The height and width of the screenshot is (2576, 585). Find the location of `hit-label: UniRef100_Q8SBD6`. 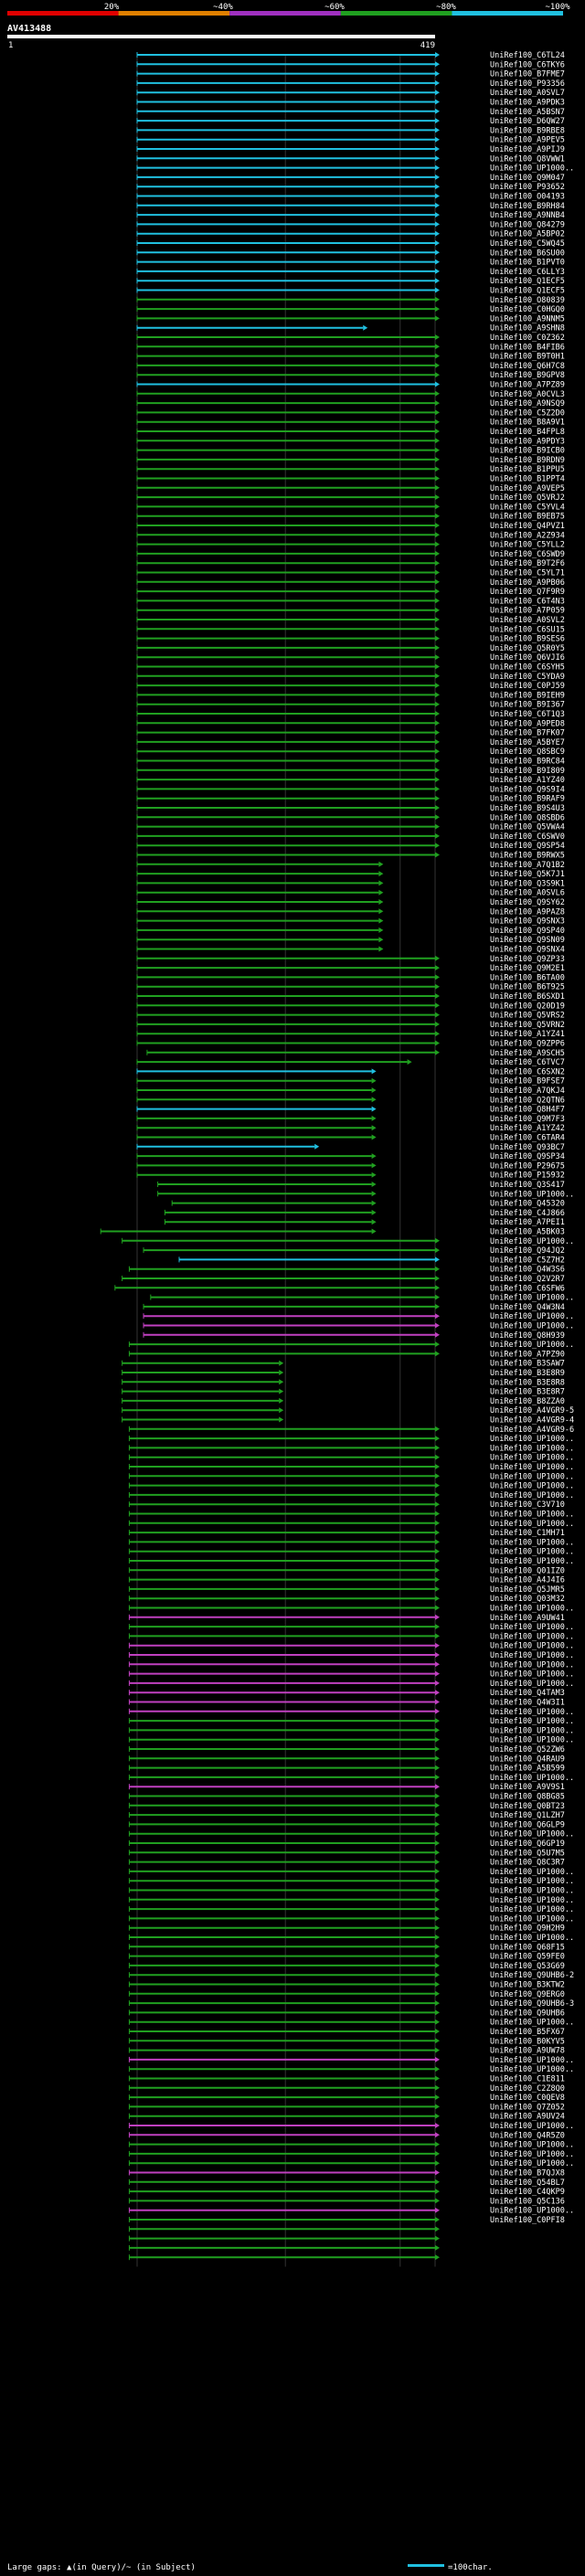

hit-label: UniRef100_Q8SBD6 is located at coordinates (528, 817).